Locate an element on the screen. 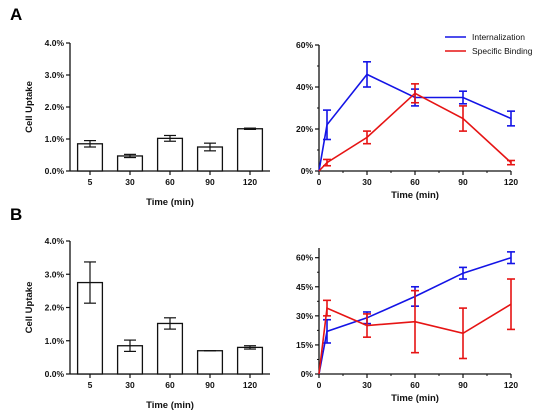 The image size is (550, 420). chart-b-line: 0% 15% 30% 45% 60% 0 30 60 90 120 Time (min) is located at coordinates (407, 326).